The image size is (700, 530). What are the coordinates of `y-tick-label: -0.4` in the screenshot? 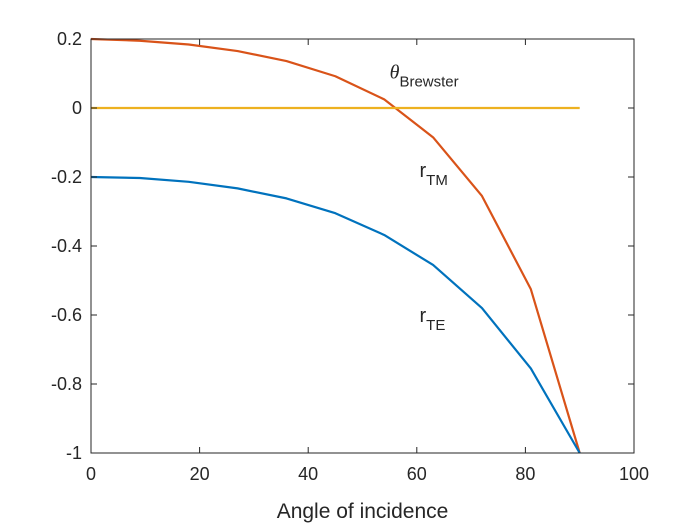 It's located at (66, 246).